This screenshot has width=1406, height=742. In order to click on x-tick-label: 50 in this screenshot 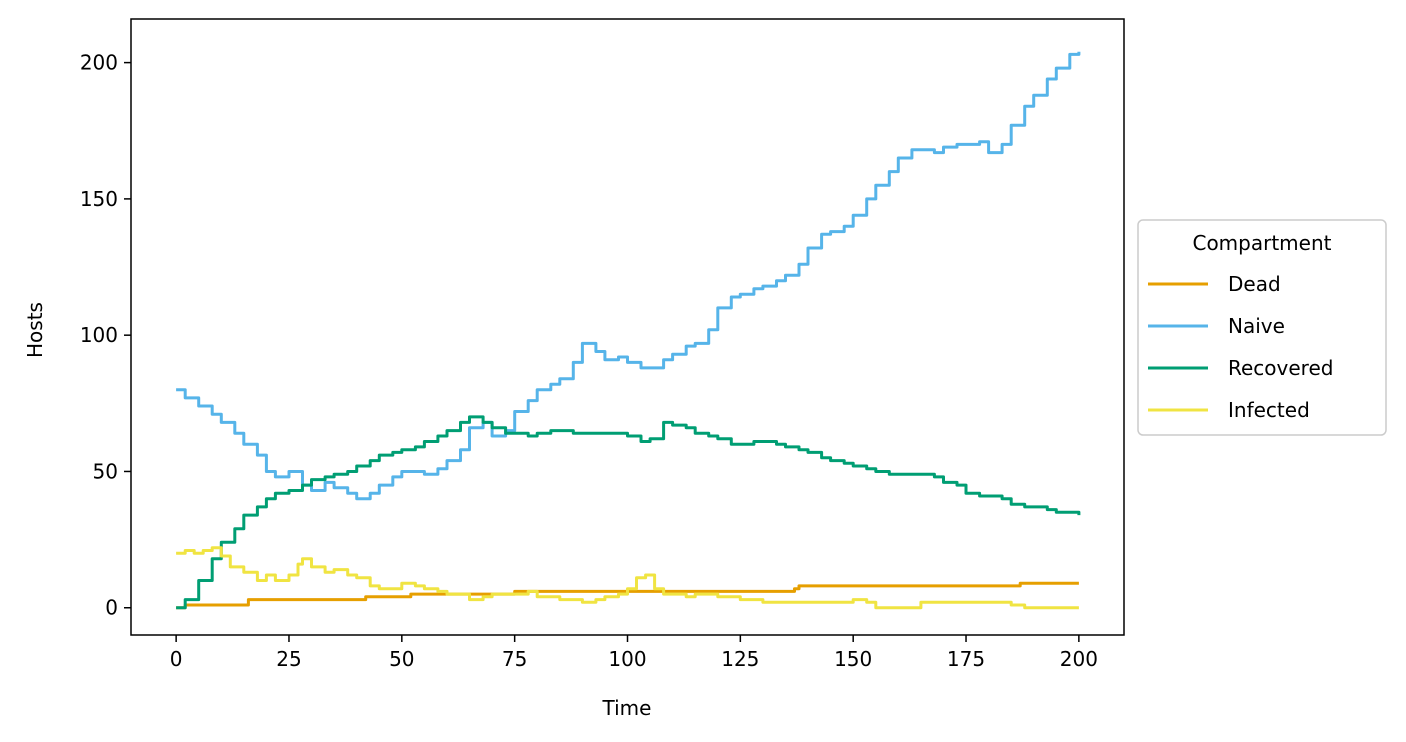, I will do `click(401, 659)`.